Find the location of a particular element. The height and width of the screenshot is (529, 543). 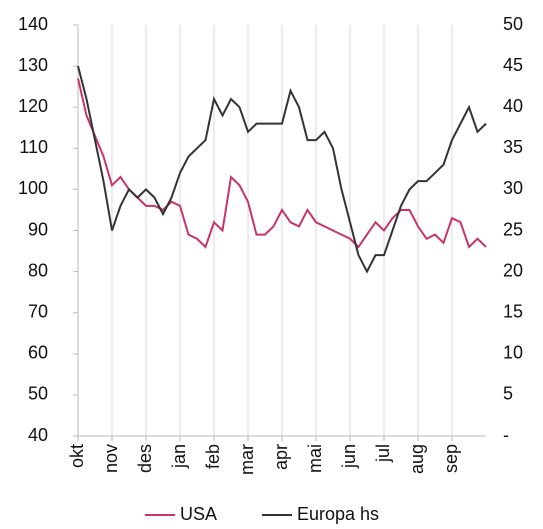

y-tick-label: 70 is located at coordinates (38, 311).